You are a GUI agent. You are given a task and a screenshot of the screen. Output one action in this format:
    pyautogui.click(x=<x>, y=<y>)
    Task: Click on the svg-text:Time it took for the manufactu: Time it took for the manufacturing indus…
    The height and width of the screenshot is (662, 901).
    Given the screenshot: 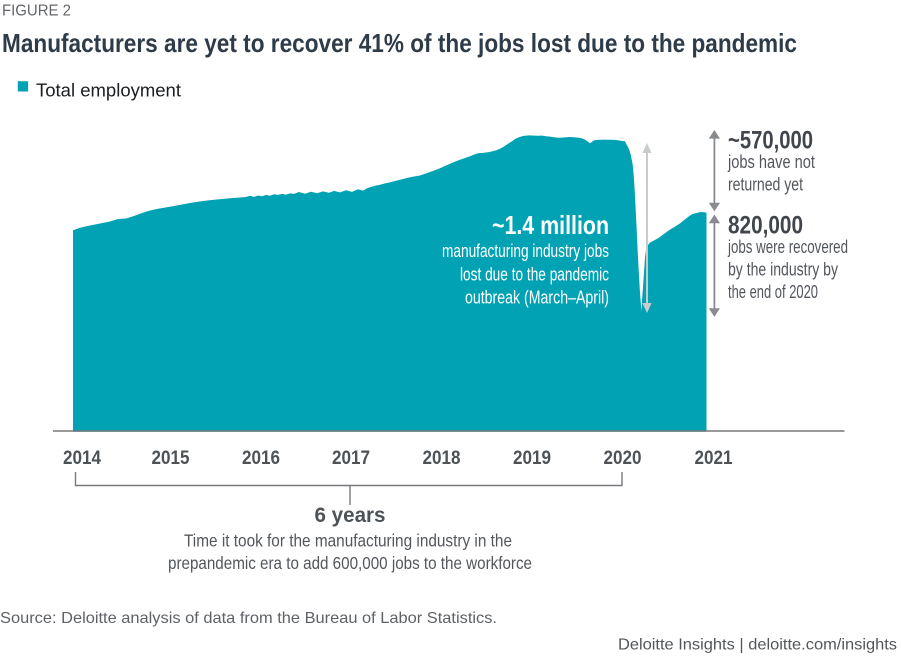 What is the action you would take?
    pyautogui.click(x=348, y=540)
    